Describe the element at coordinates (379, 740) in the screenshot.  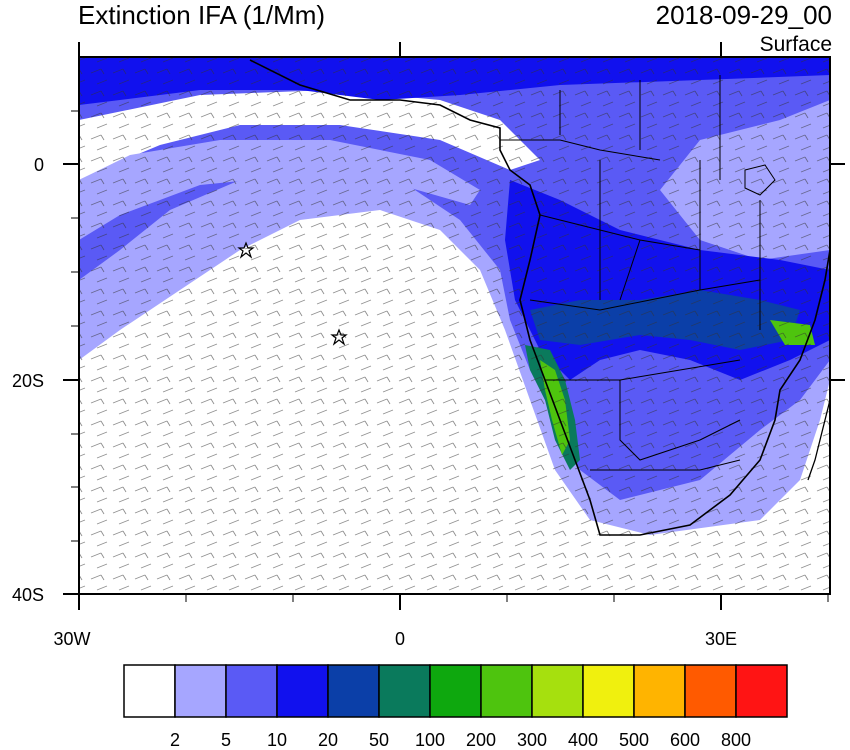
I see `colorbar-label: 50` at that location.